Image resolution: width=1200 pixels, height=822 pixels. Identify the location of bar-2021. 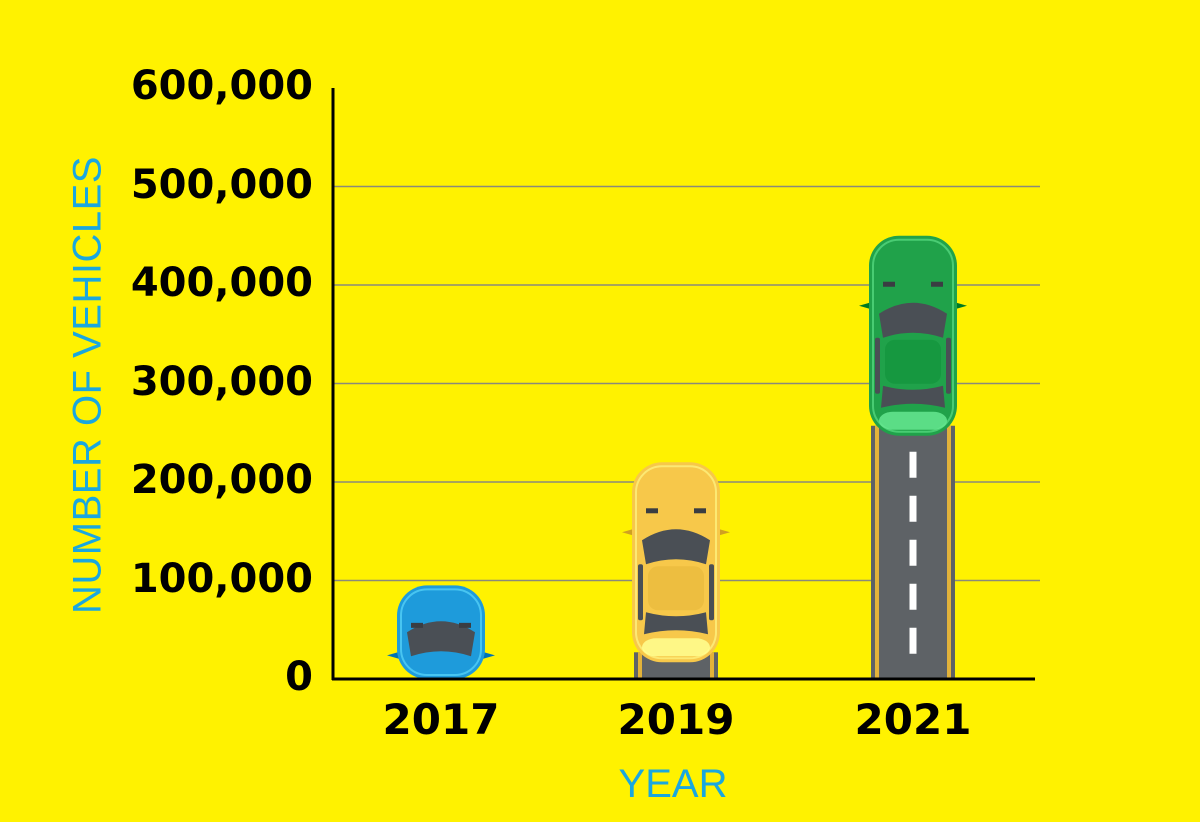
(913, 457).